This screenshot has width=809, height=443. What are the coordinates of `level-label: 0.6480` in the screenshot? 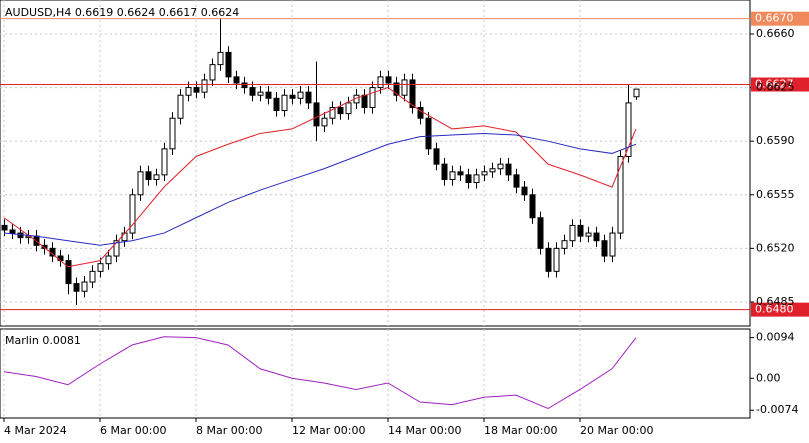 It's located at (774, 309).